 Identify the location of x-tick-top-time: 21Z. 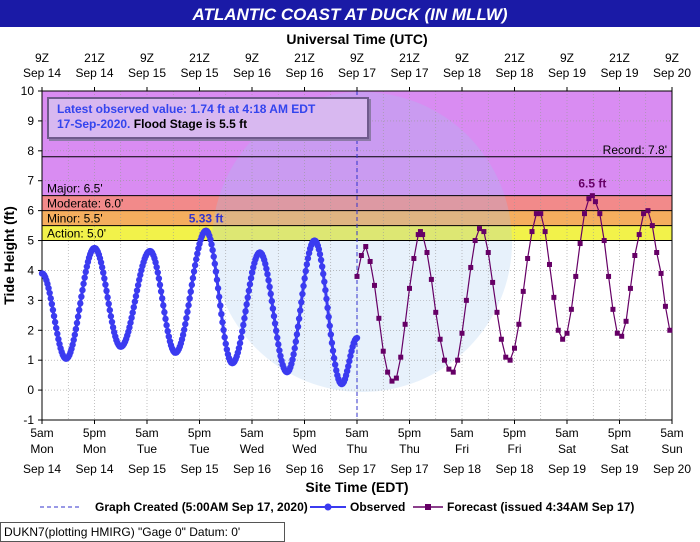
(94, 58).